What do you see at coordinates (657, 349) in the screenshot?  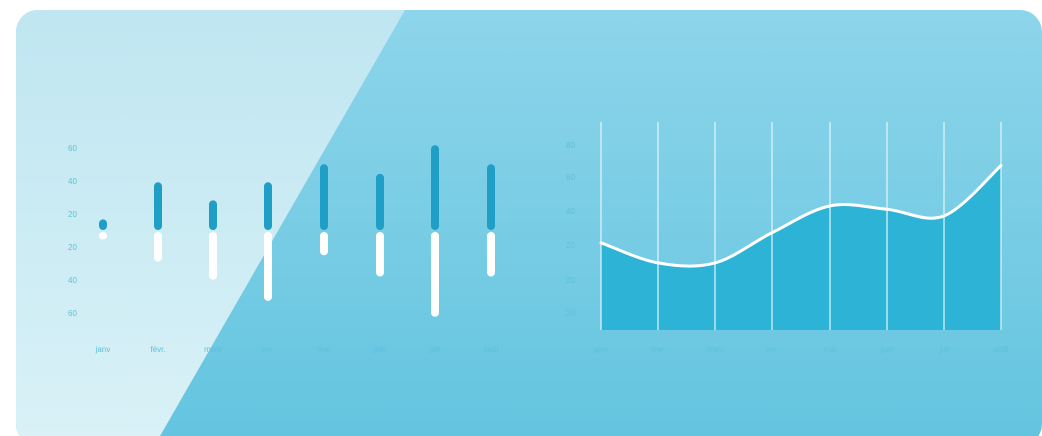 I see `area-chart-x-tick: févr.` at bounding box center [657, 349].